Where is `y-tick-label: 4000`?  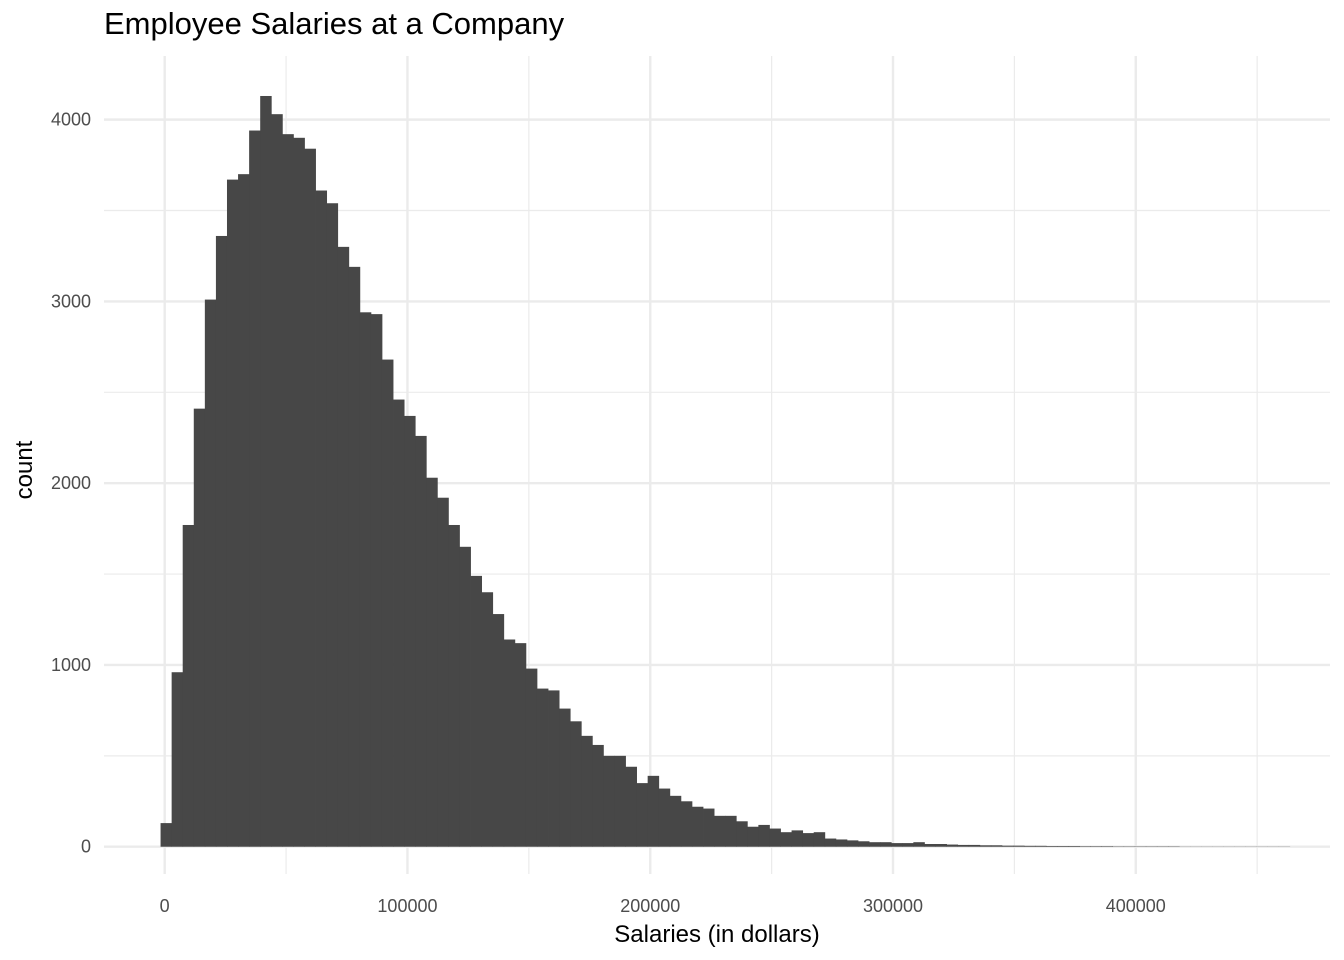 y-tick-label: 4000 is located at coordinates (71, 120).